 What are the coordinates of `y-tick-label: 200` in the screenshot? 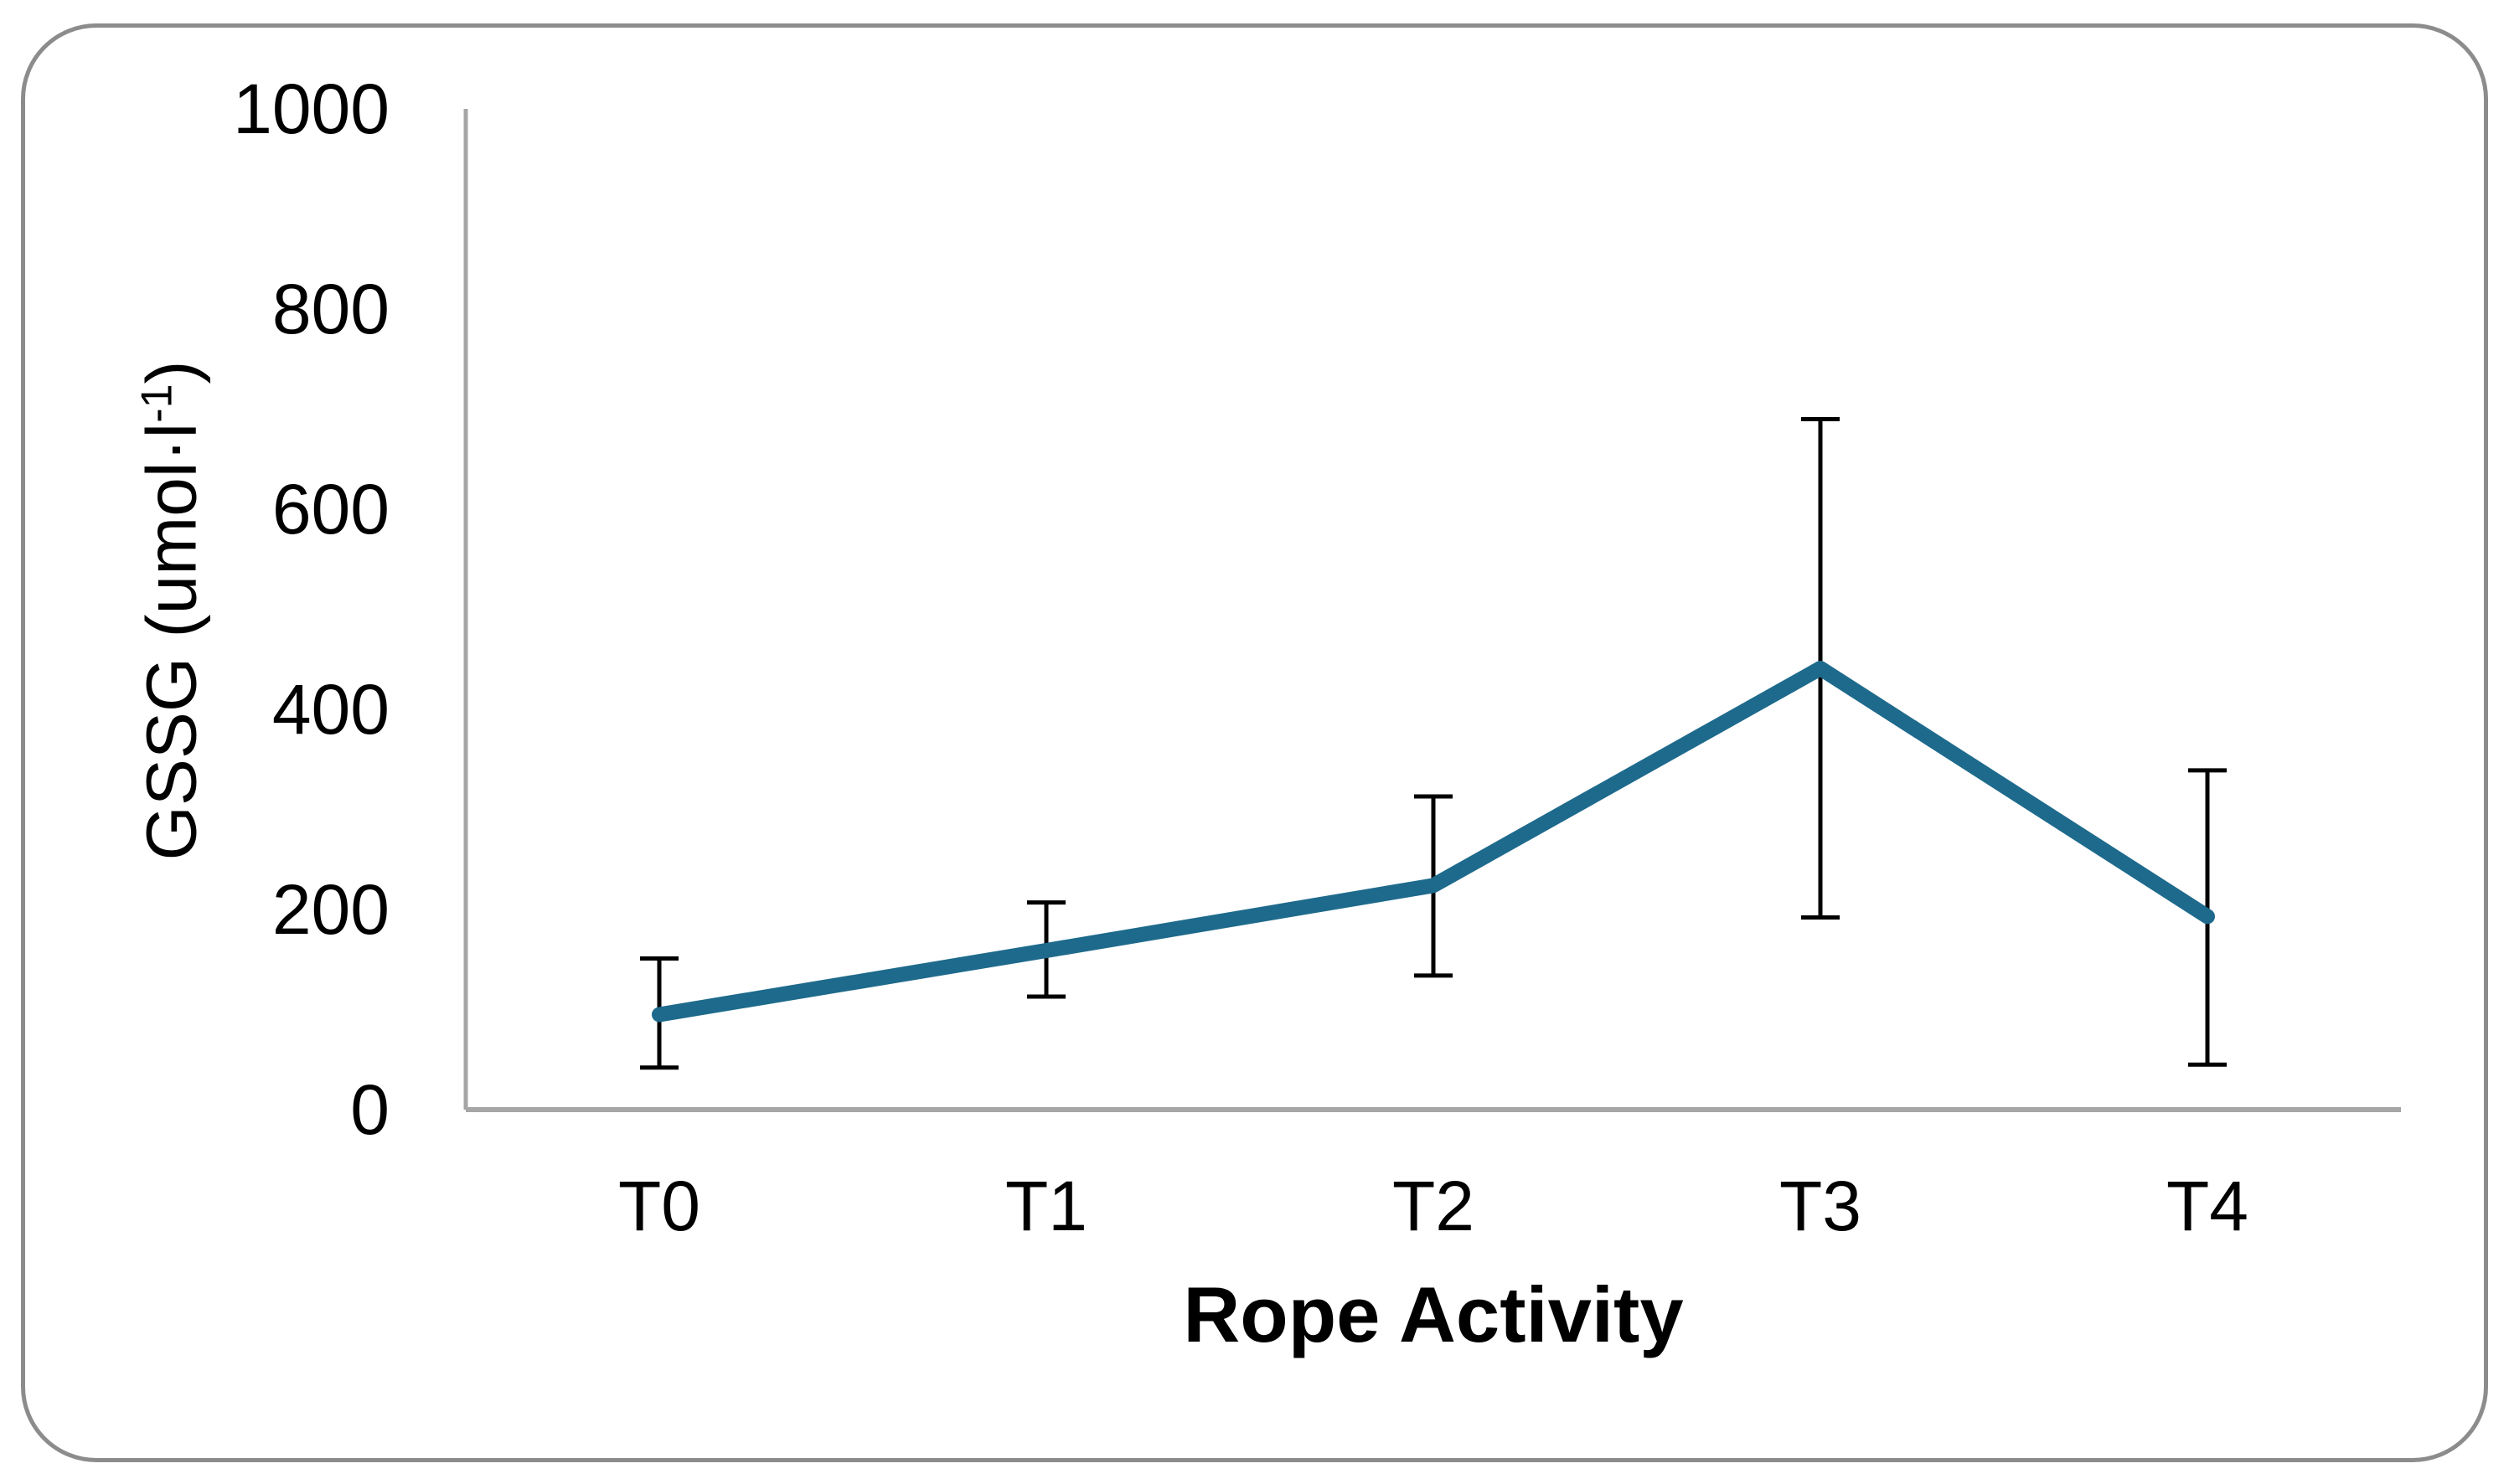 It's located at (330, 910).